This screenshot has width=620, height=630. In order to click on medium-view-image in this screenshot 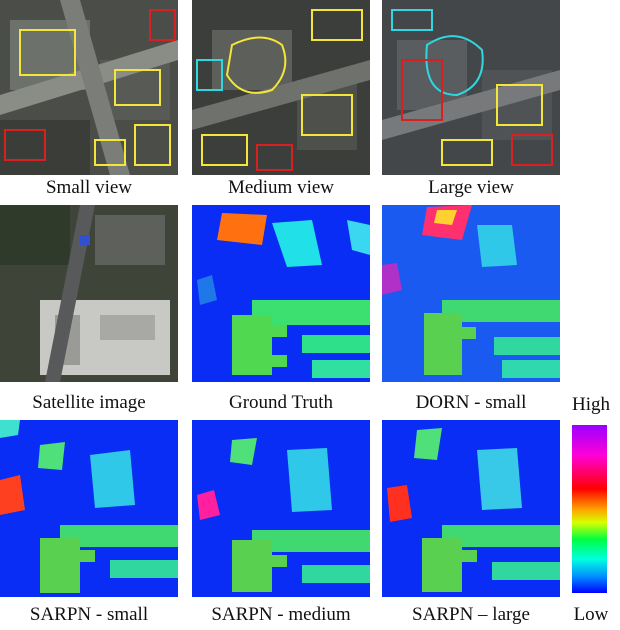, I will do `click(281, 87)`.